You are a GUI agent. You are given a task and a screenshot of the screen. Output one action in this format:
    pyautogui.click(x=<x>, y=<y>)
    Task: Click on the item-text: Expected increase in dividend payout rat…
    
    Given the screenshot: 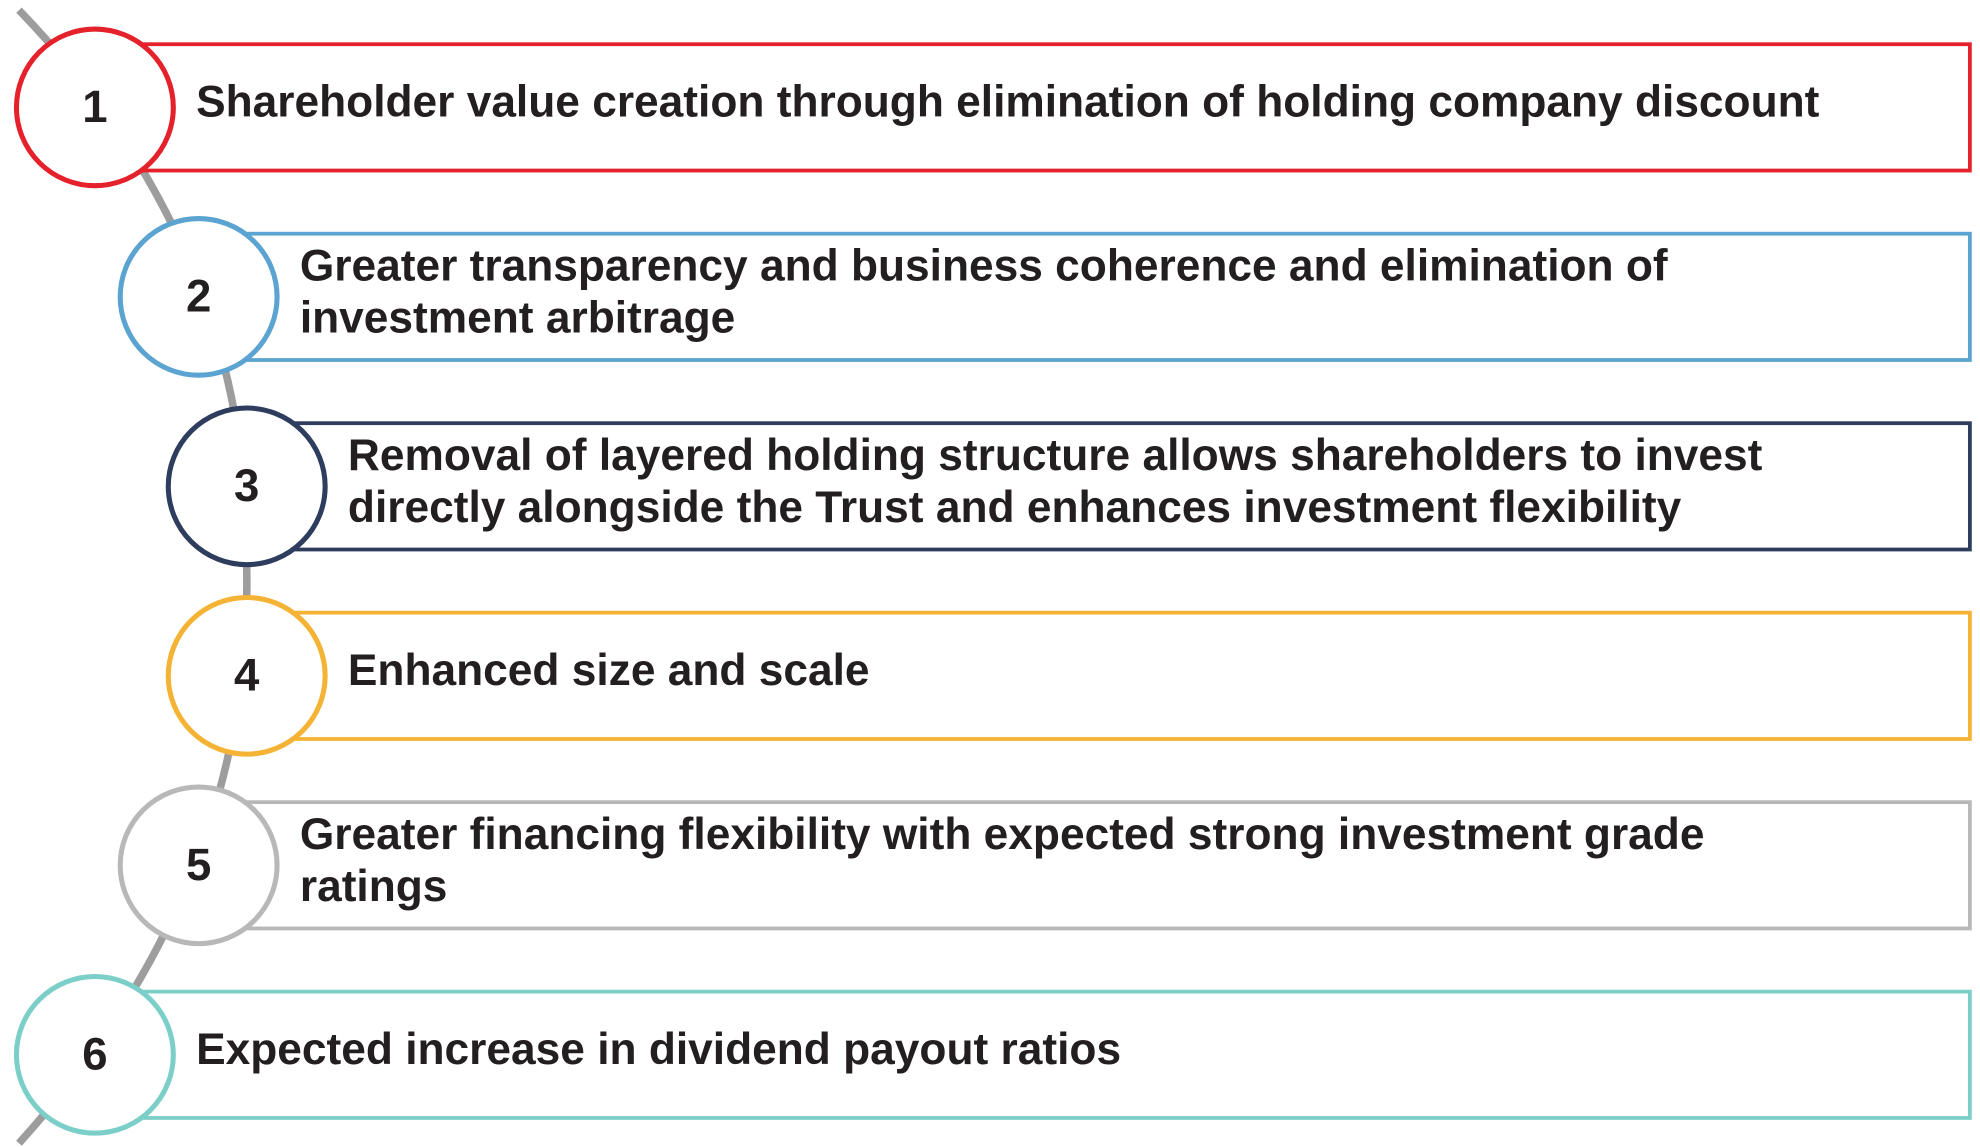 What is the action you would take?
    pyautogui.click(x=658, y=1049)
    